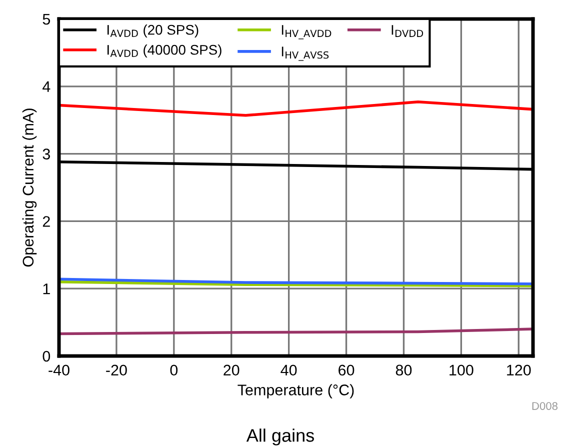 Image resolution: width=561 pixels, height=447 pixels. What do you see at coordinates (296, 391) in the screenshot?
I see `x-axis-title: Temperature (°C)` at bounding box center [296, 391].